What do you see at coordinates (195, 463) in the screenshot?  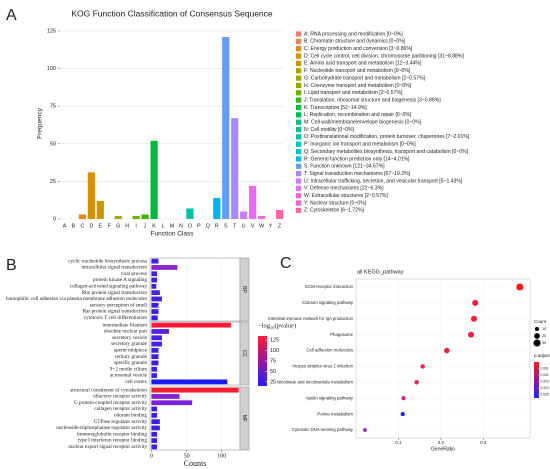 I see `x-axis-label: Counts` at bounding box center [195, 463].